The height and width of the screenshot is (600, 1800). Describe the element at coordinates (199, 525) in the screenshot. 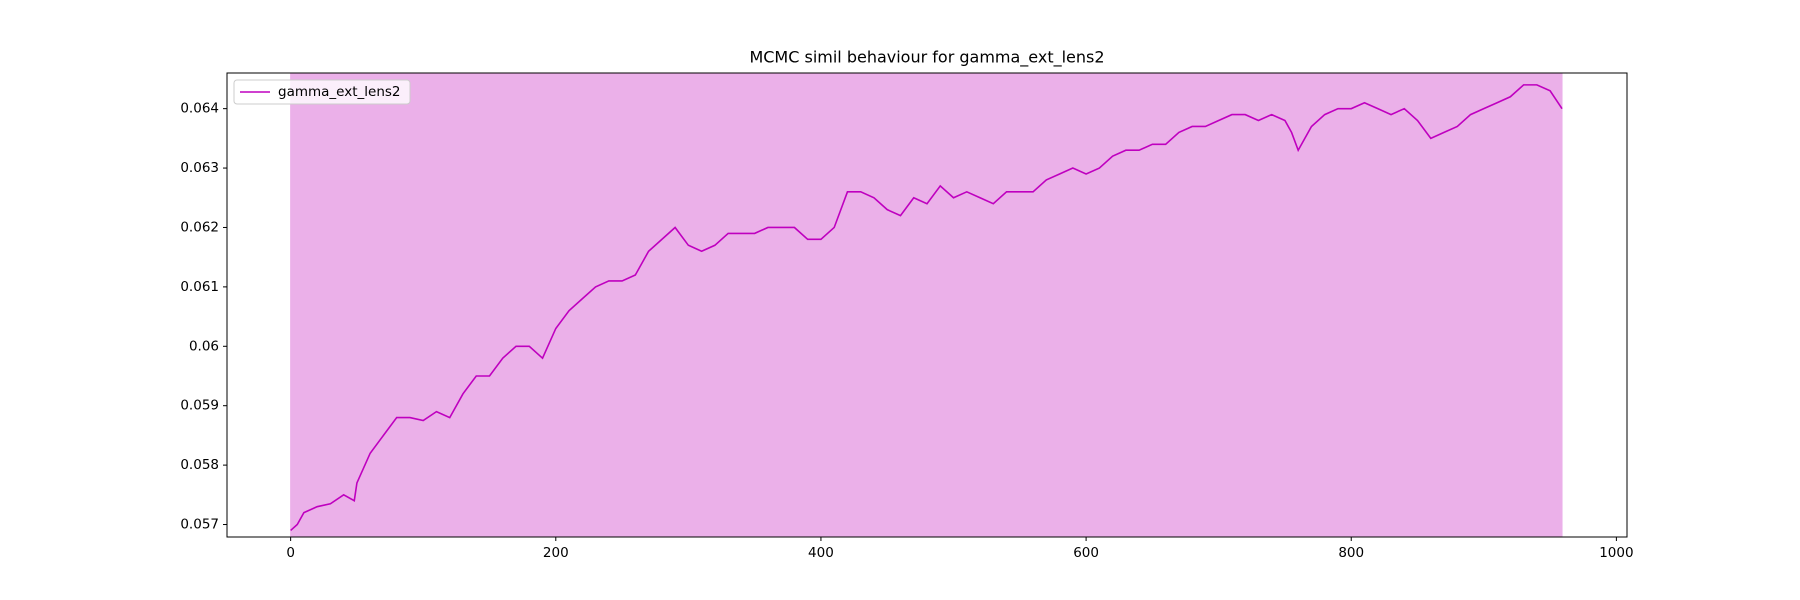

I see `y-tick-label: 0.057` at that location.